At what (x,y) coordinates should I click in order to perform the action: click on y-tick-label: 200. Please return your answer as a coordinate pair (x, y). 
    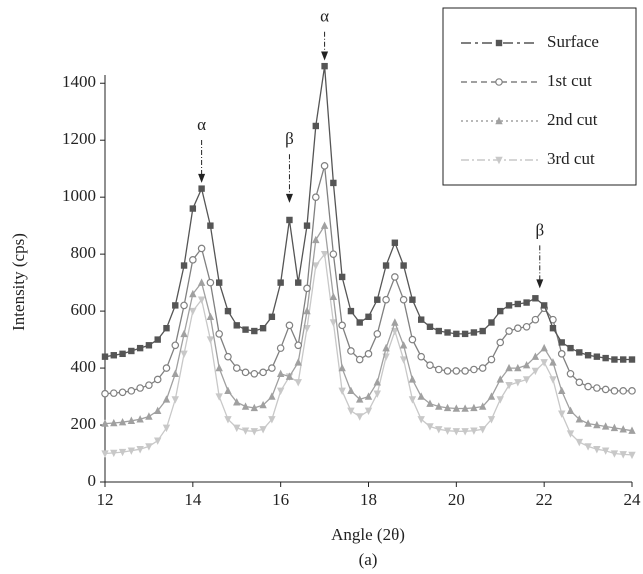
    Looking at the image, I should click on (84, 423).